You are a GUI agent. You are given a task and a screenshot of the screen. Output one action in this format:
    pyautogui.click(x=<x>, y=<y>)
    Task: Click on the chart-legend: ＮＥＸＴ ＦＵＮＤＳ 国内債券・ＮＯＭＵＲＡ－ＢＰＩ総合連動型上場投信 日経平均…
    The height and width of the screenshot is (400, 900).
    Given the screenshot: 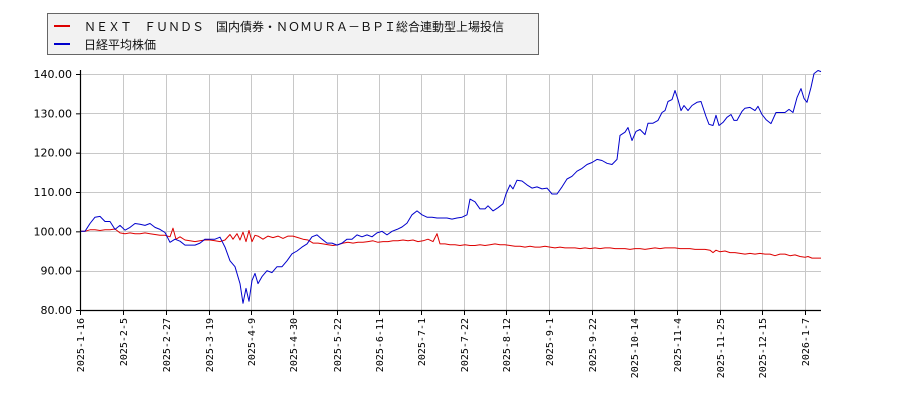 What is the action you would take?
    pyautogui.click(x=293, y=34)
    